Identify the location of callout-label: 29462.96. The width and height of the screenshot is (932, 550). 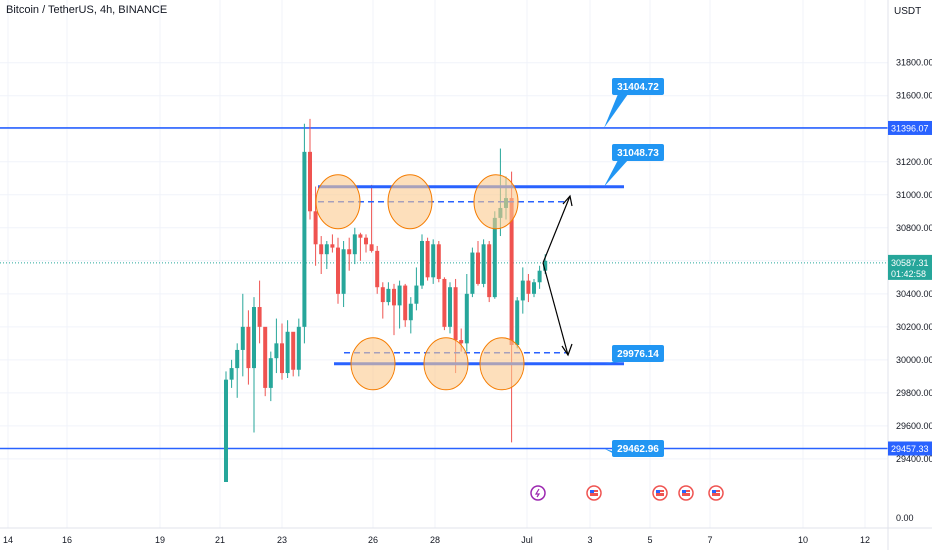
(638, 449).